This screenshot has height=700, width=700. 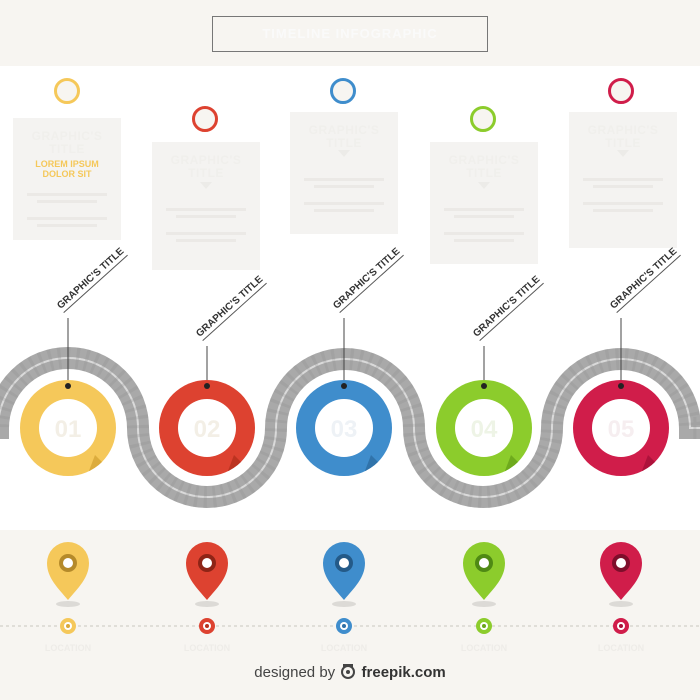 What do you see at coordinates (484, 203) in the screenshot?
I see `info-card-4: GRAPHIC'S TITLE` at bounding box center [484, 203].